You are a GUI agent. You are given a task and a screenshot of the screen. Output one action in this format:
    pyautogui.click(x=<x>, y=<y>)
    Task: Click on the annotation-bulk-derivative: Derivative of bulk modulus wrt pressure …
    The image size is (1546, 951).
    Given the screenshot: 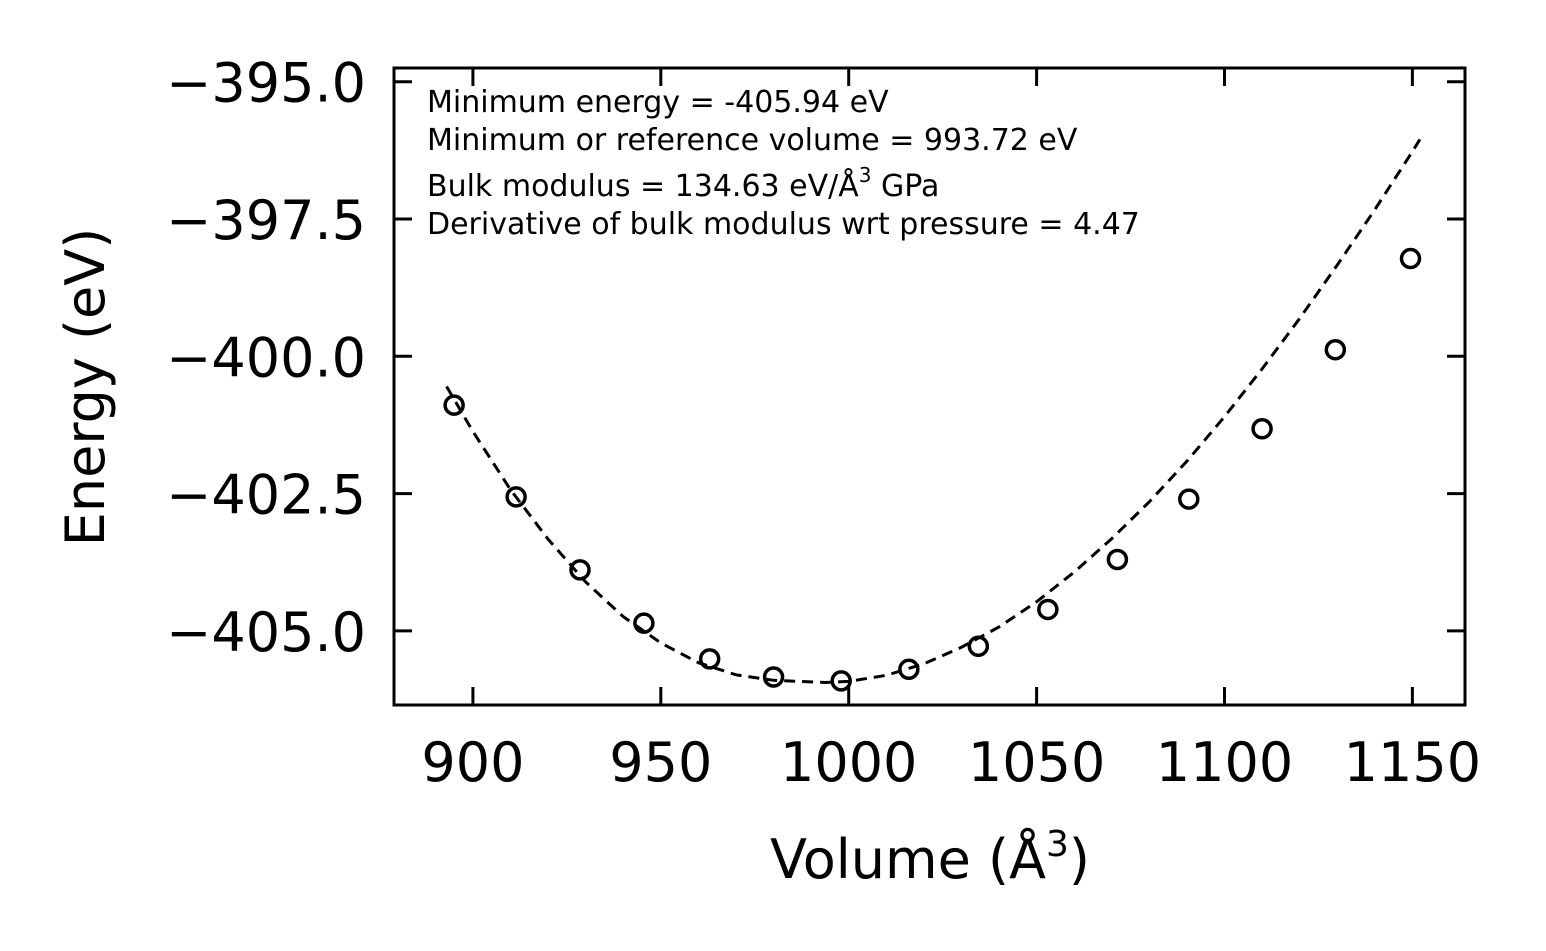 What is the action you would take?
    pyautogui.click(x=783, y=224)
    